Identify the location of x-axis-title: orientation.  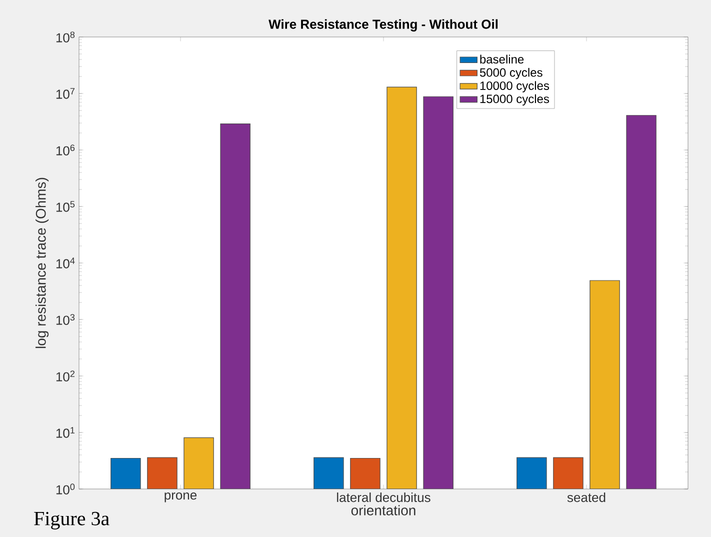
(383, 510).